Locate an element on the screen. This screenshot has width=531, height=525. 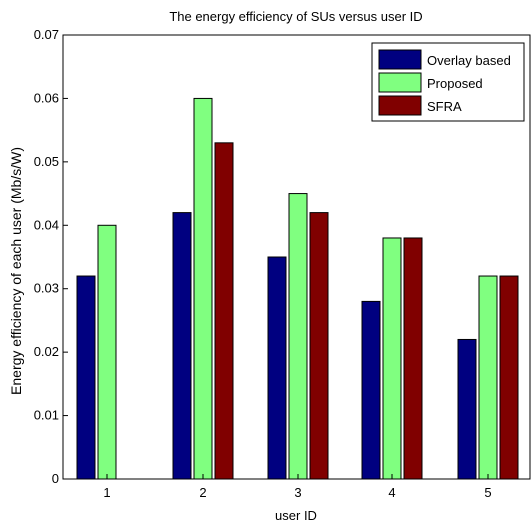
y-tick-label: 0.05 is located at coordinates (46, 161).